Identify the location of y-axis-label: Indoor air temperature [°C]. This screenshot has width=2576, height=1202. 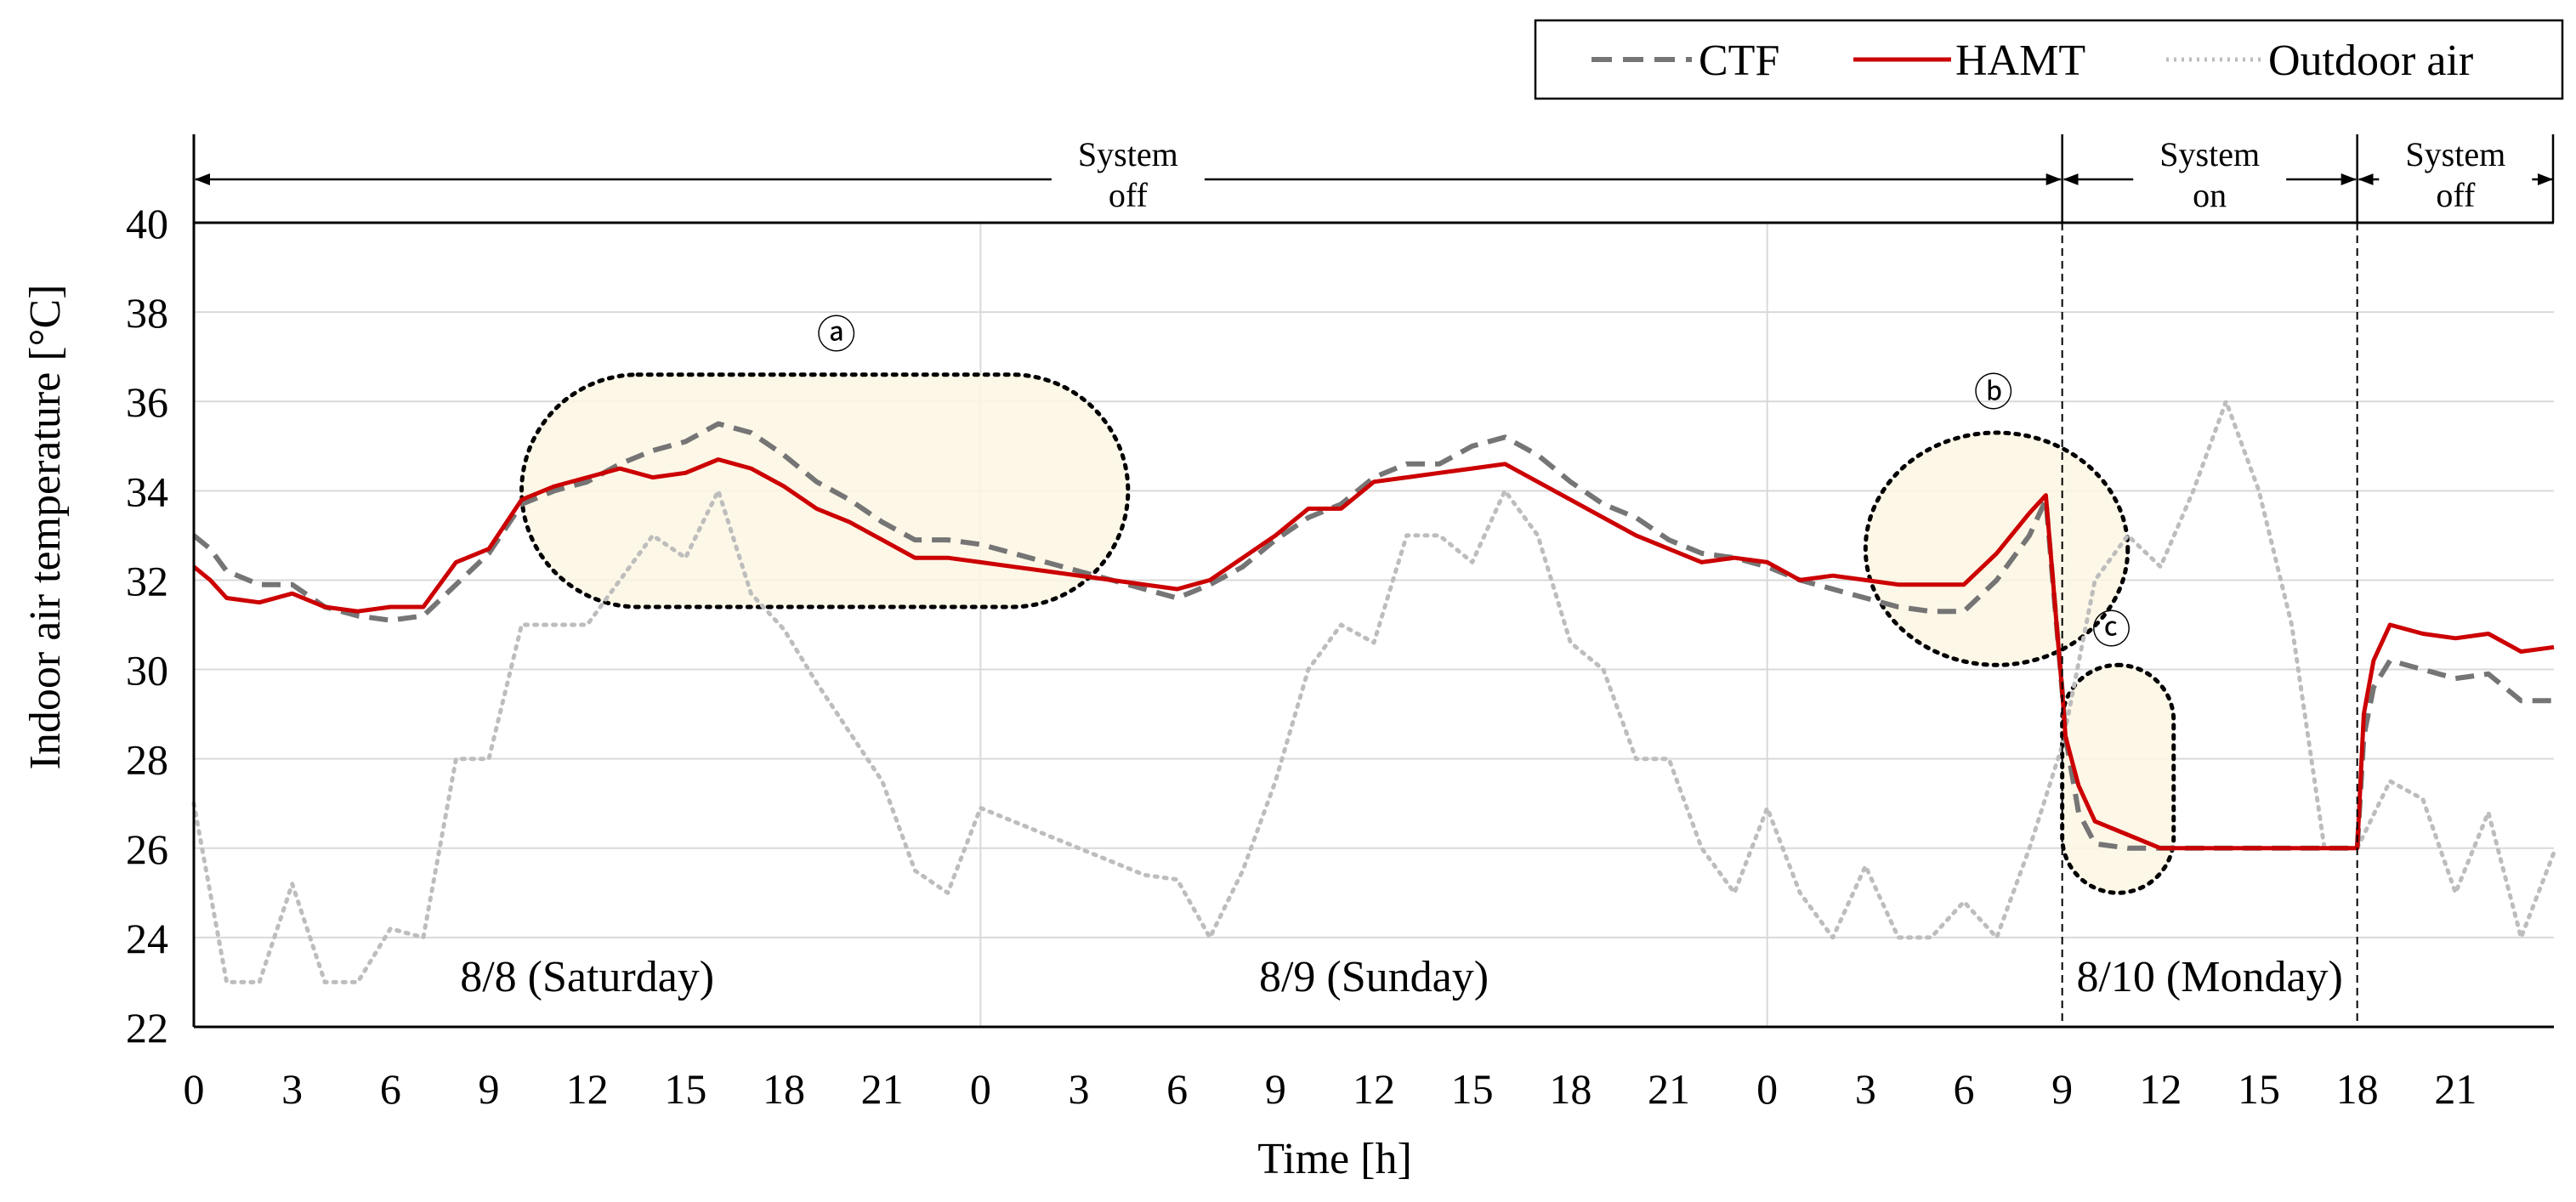
(46, 527).